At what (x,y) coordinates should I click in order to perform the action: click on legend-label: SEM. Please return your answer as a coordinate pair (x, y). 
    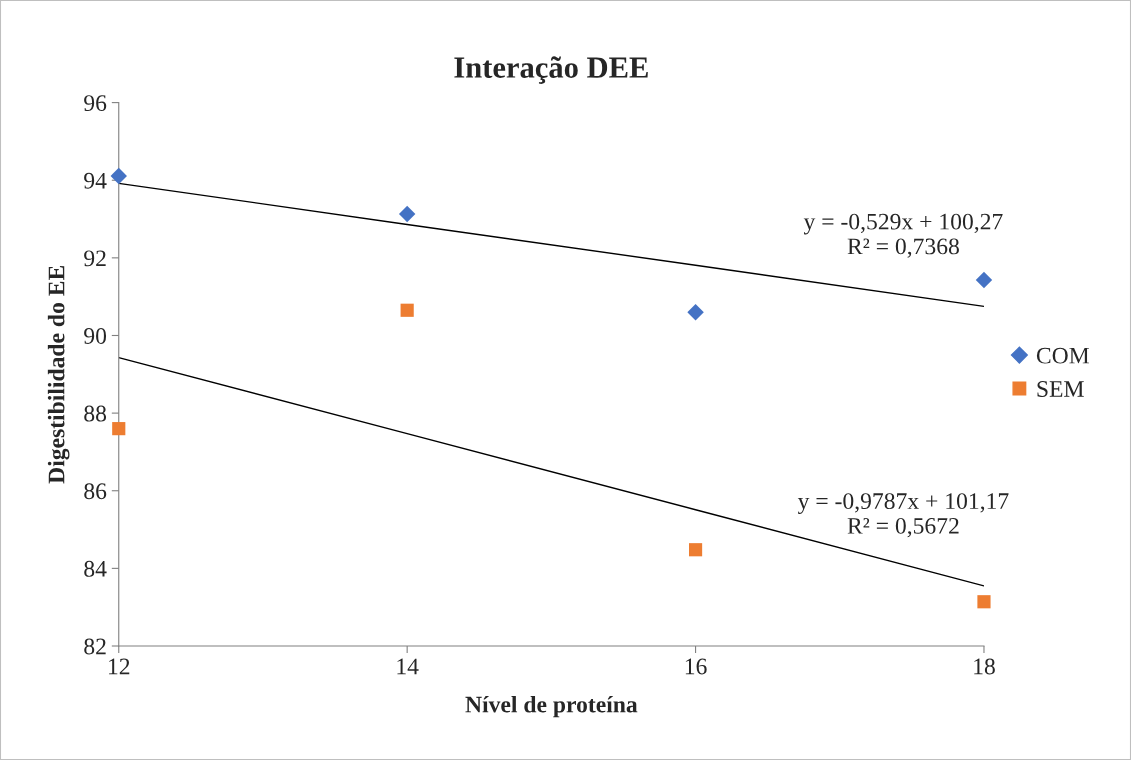
    Looking at the image, I should click on (1060, 389).